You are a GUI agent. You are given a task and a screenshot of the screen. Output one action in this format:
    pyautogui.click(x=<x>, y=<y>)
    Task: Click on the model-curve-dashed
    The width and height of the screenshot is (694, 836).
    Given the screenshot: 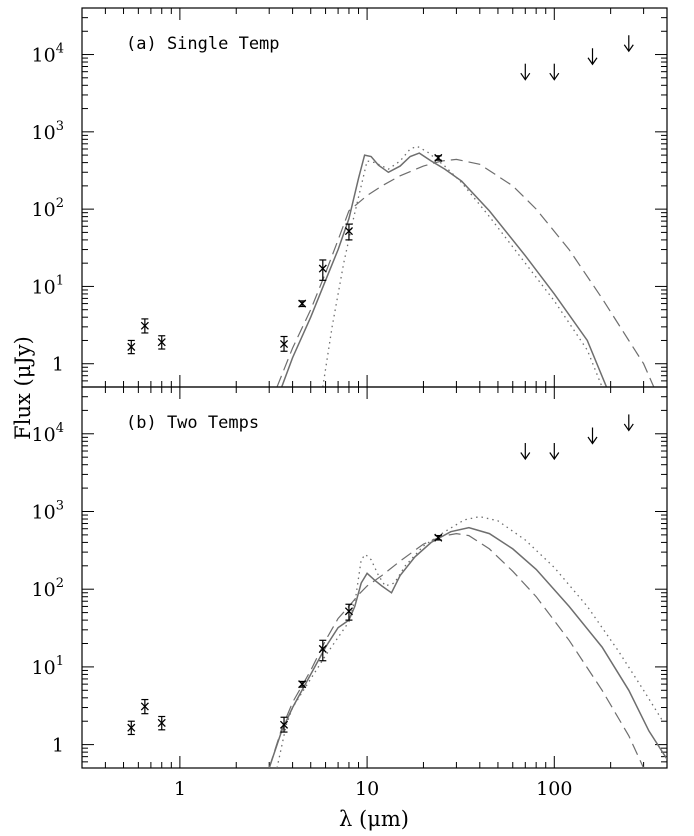 What is the action you would take?
    pyautogui.click(x=465, y=272)
    